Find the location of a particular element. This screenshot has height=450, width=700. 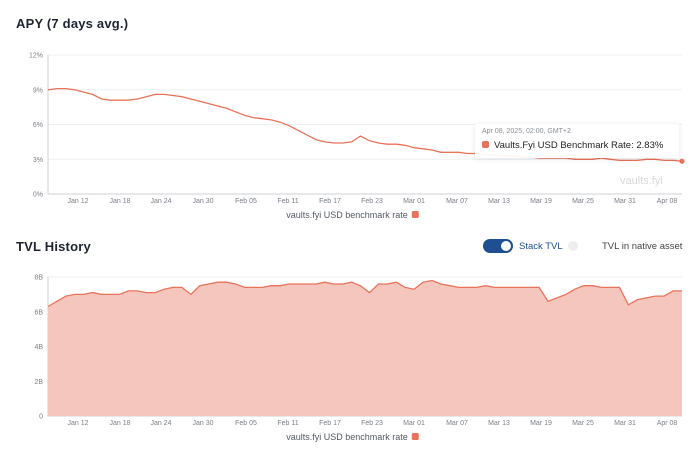

y-tick-label: 8B is located at coordinates (38, 278).